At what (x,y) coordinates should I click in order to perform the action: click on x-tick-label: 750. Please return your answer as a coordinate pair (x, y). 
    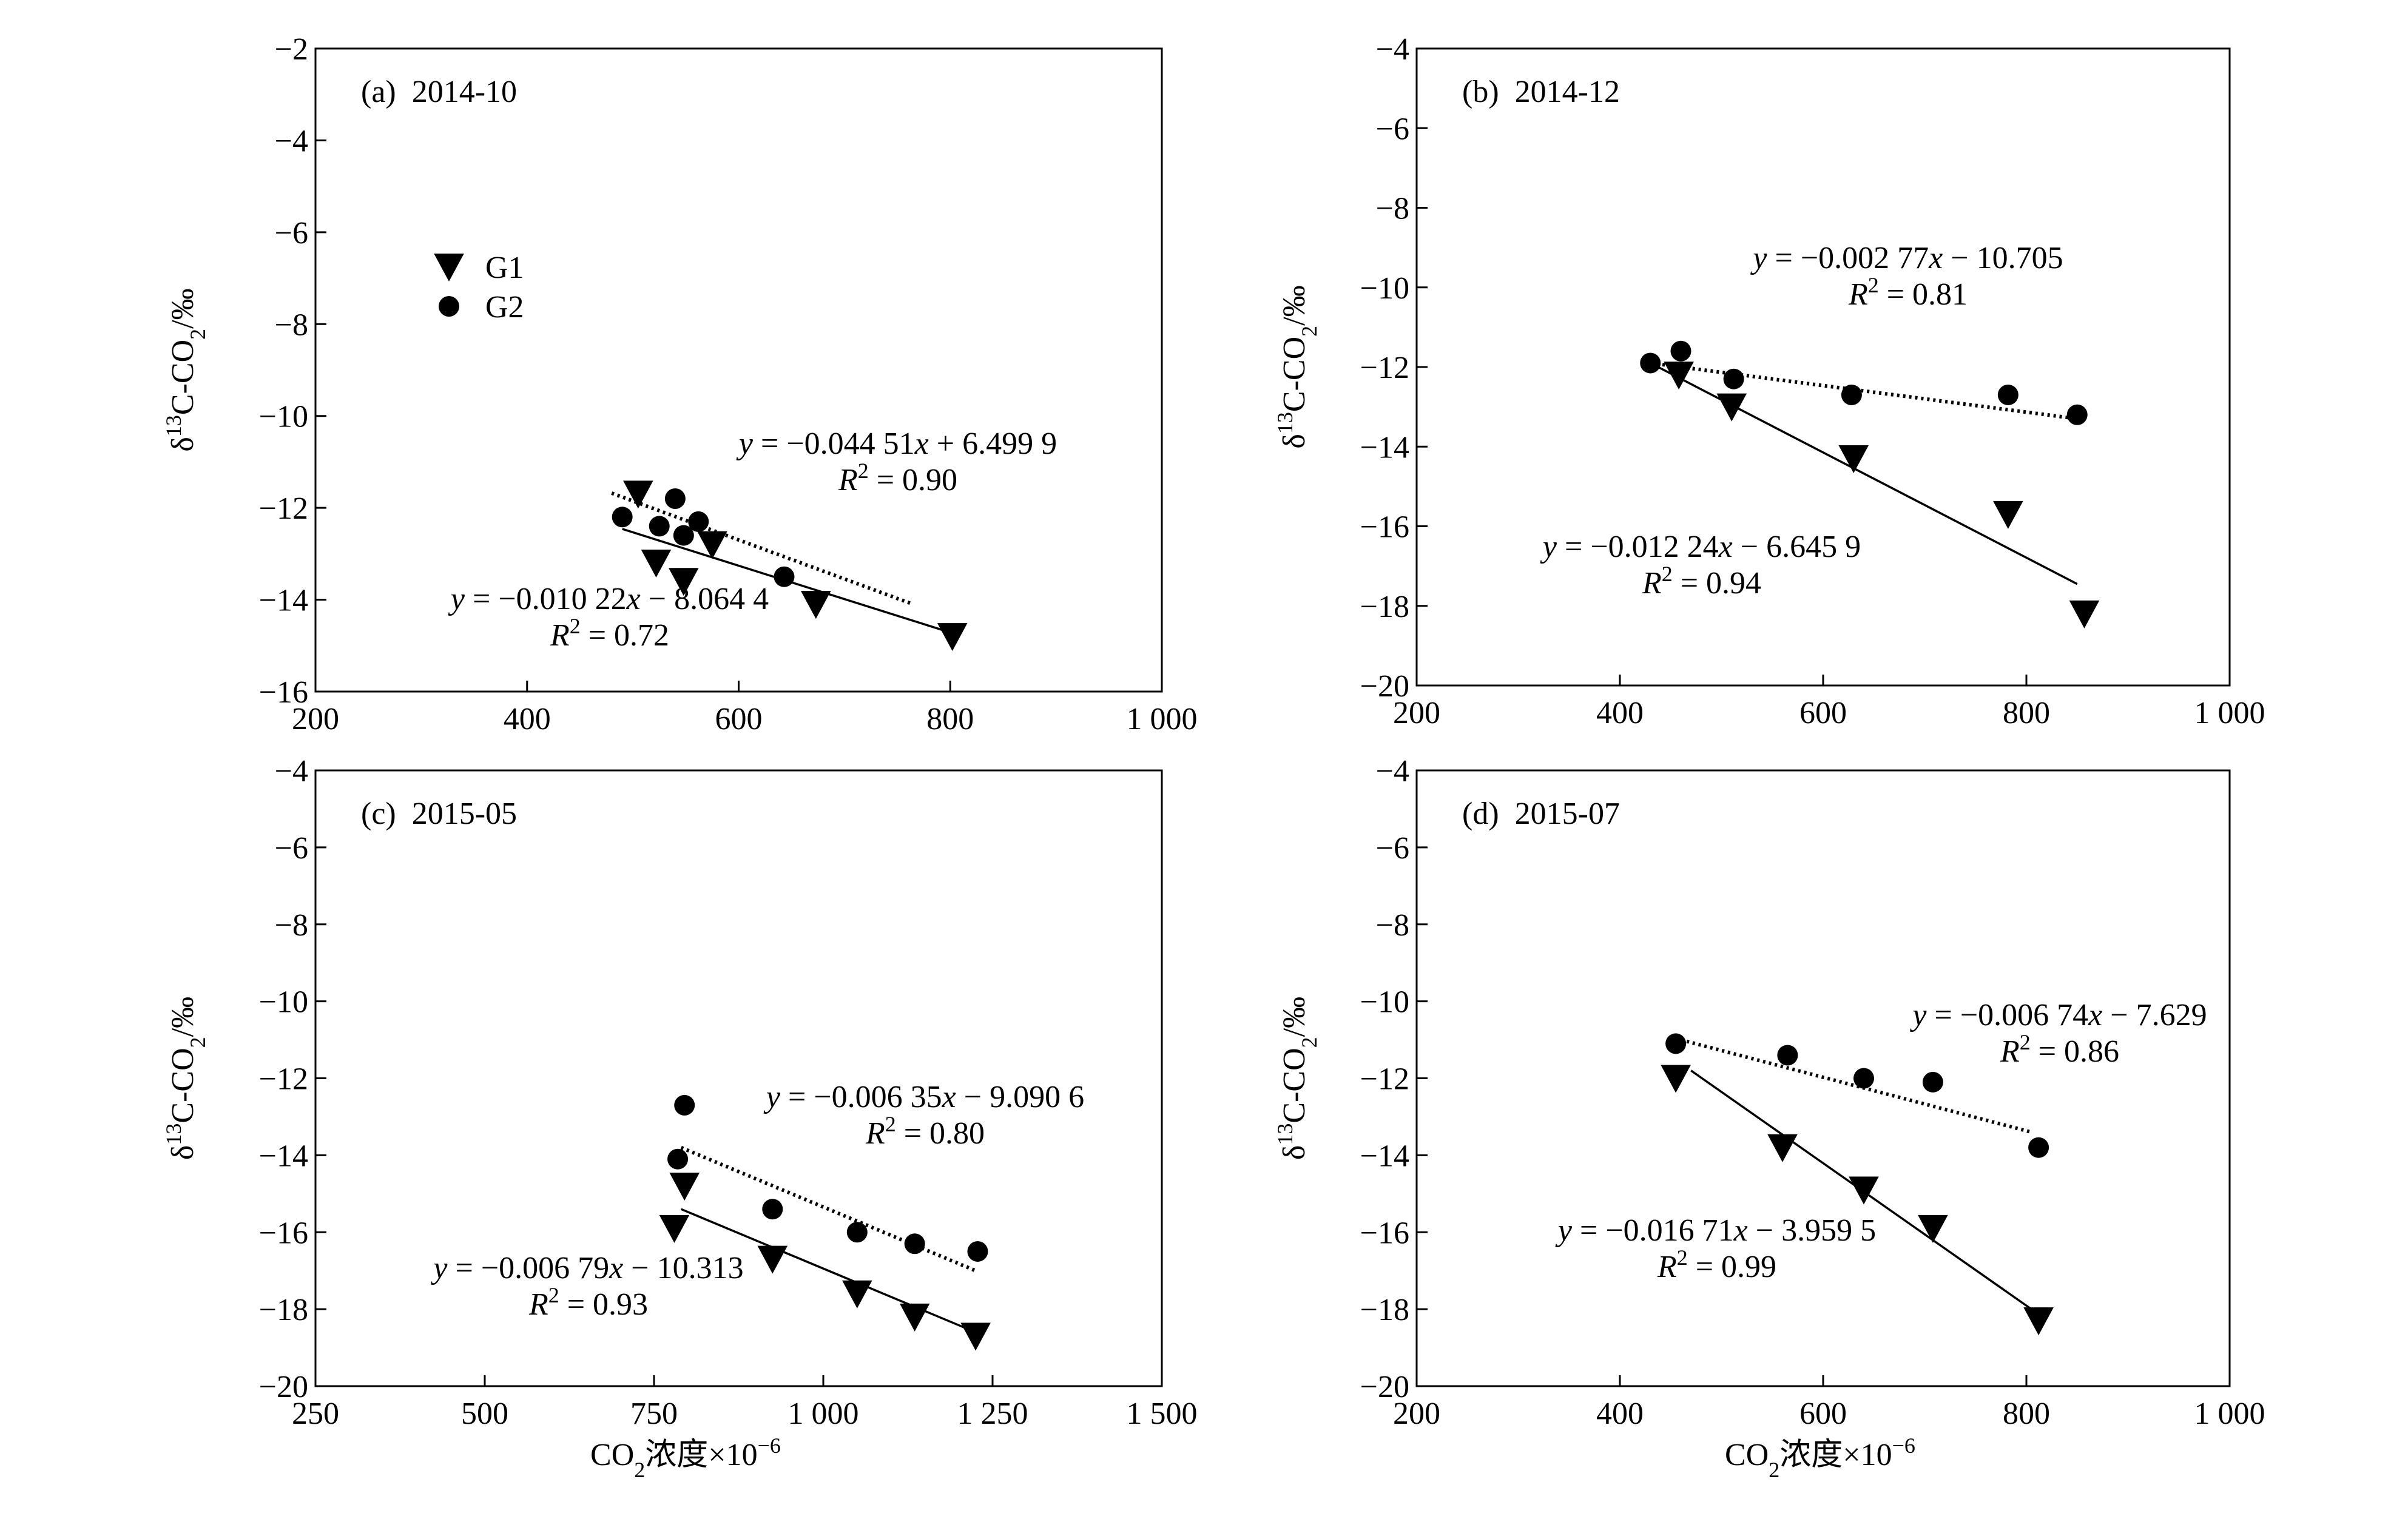
    Looking at the image, I should click on (654, 1413).